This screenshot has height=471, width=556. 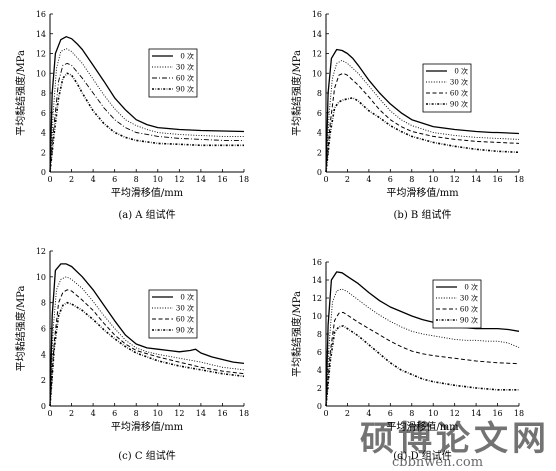 What do you see at coordinates (114, 179) in the screenshot?
I see `x-tick-label: 6` at bounding box center [114, 179].